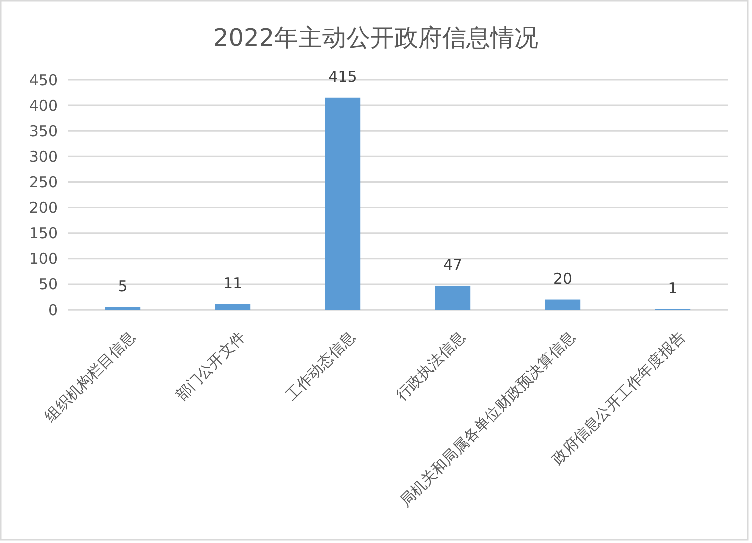  Describe the element at coordinates (43, 208) in the screenshot. I see `y-tick-label: 200` at that location.